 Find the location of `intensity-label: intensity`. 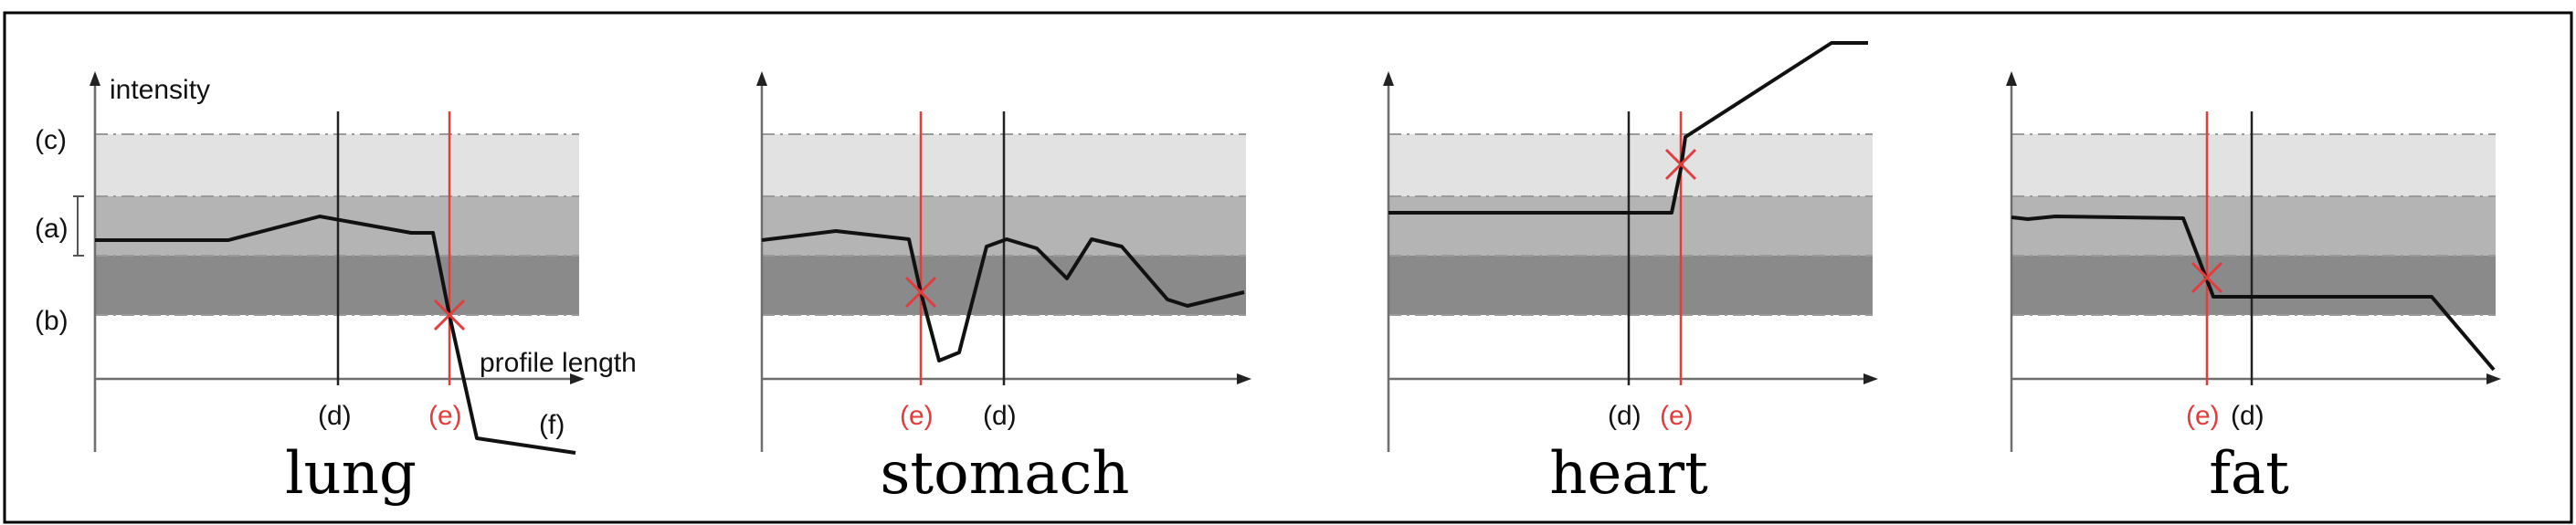

intensity-label: intensity is located at coordinates (160, 90).